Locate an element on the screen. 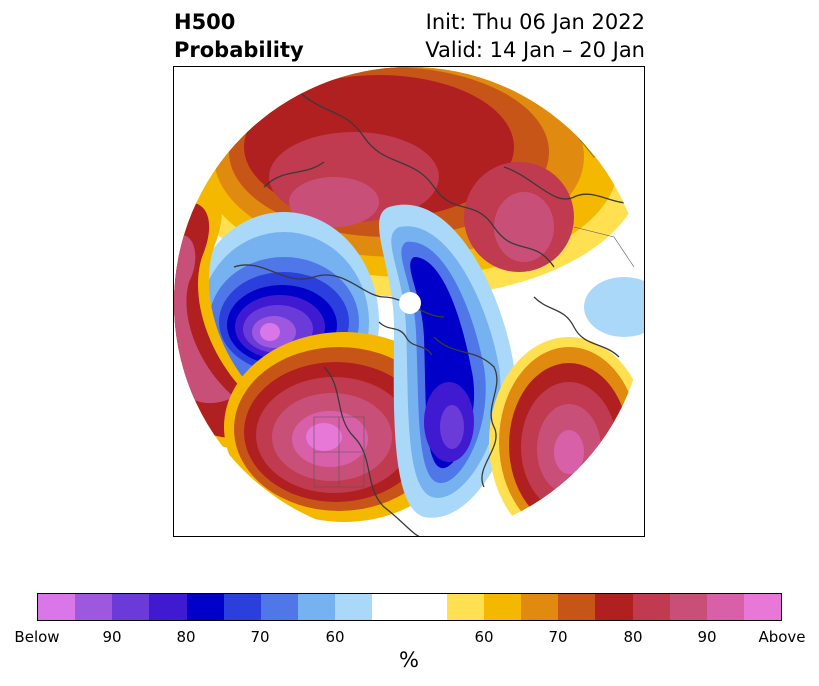 The image size is (819, 686). colorbar-tick-label: Above is located at coordinates (782, 637).